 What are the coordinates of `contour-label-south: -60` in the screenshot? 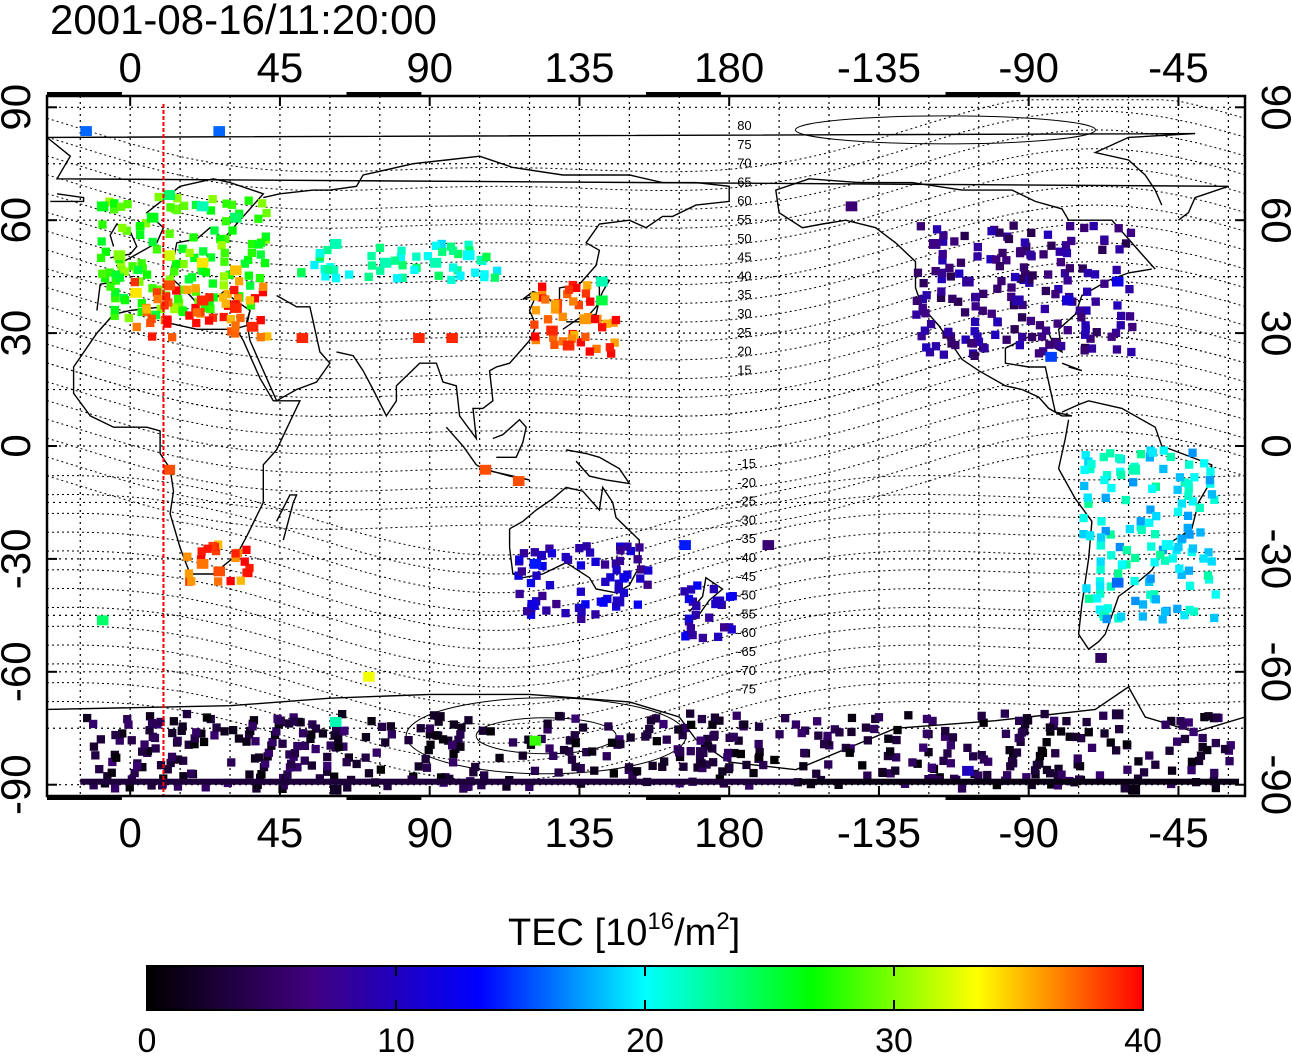 It's located at (746, 632).